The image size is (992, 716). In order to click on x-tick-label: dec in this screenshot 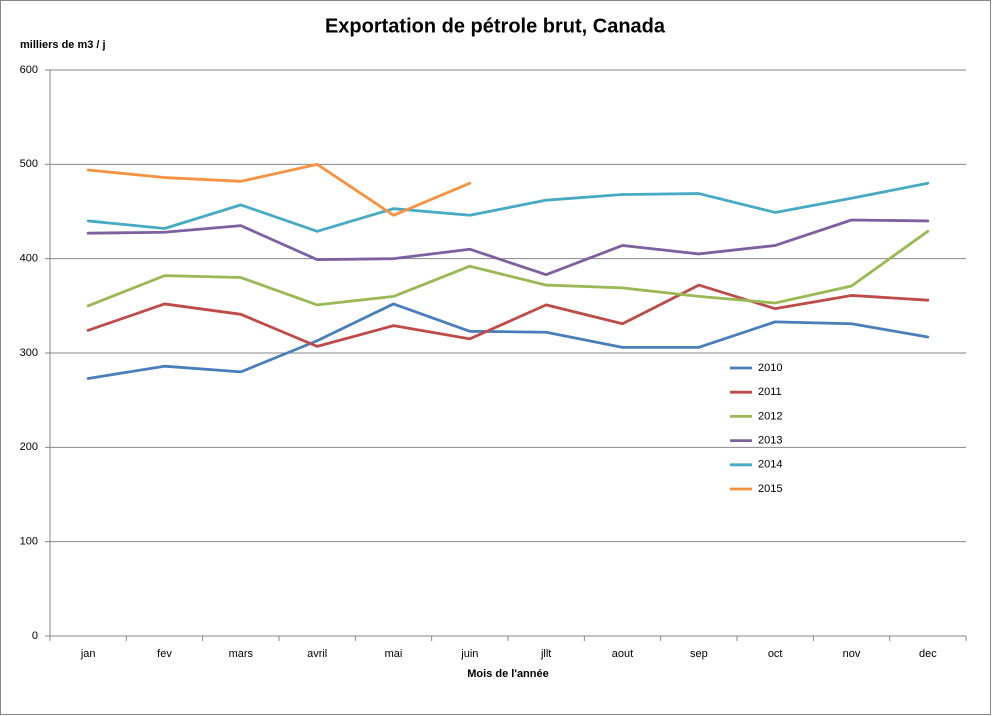, I will do `click(928, 654)`.